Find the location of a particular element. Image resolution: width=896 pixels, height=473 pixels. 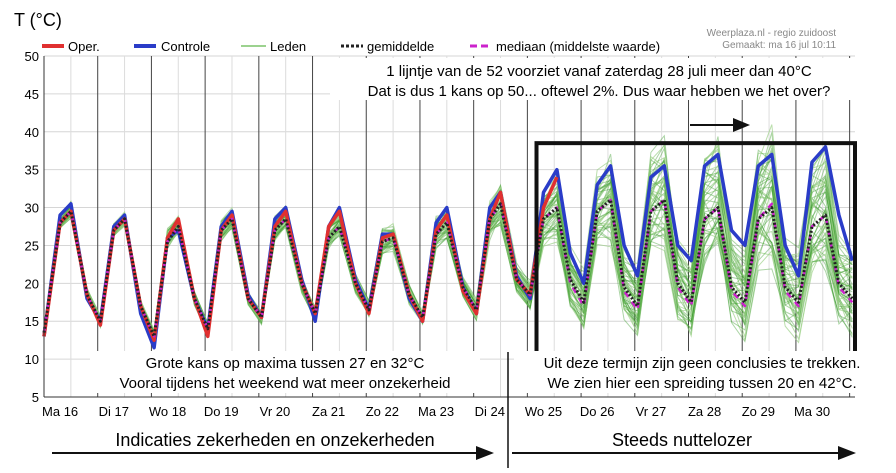

caption-right: Steeds nuttelozer is located at coordinates (682, 440).